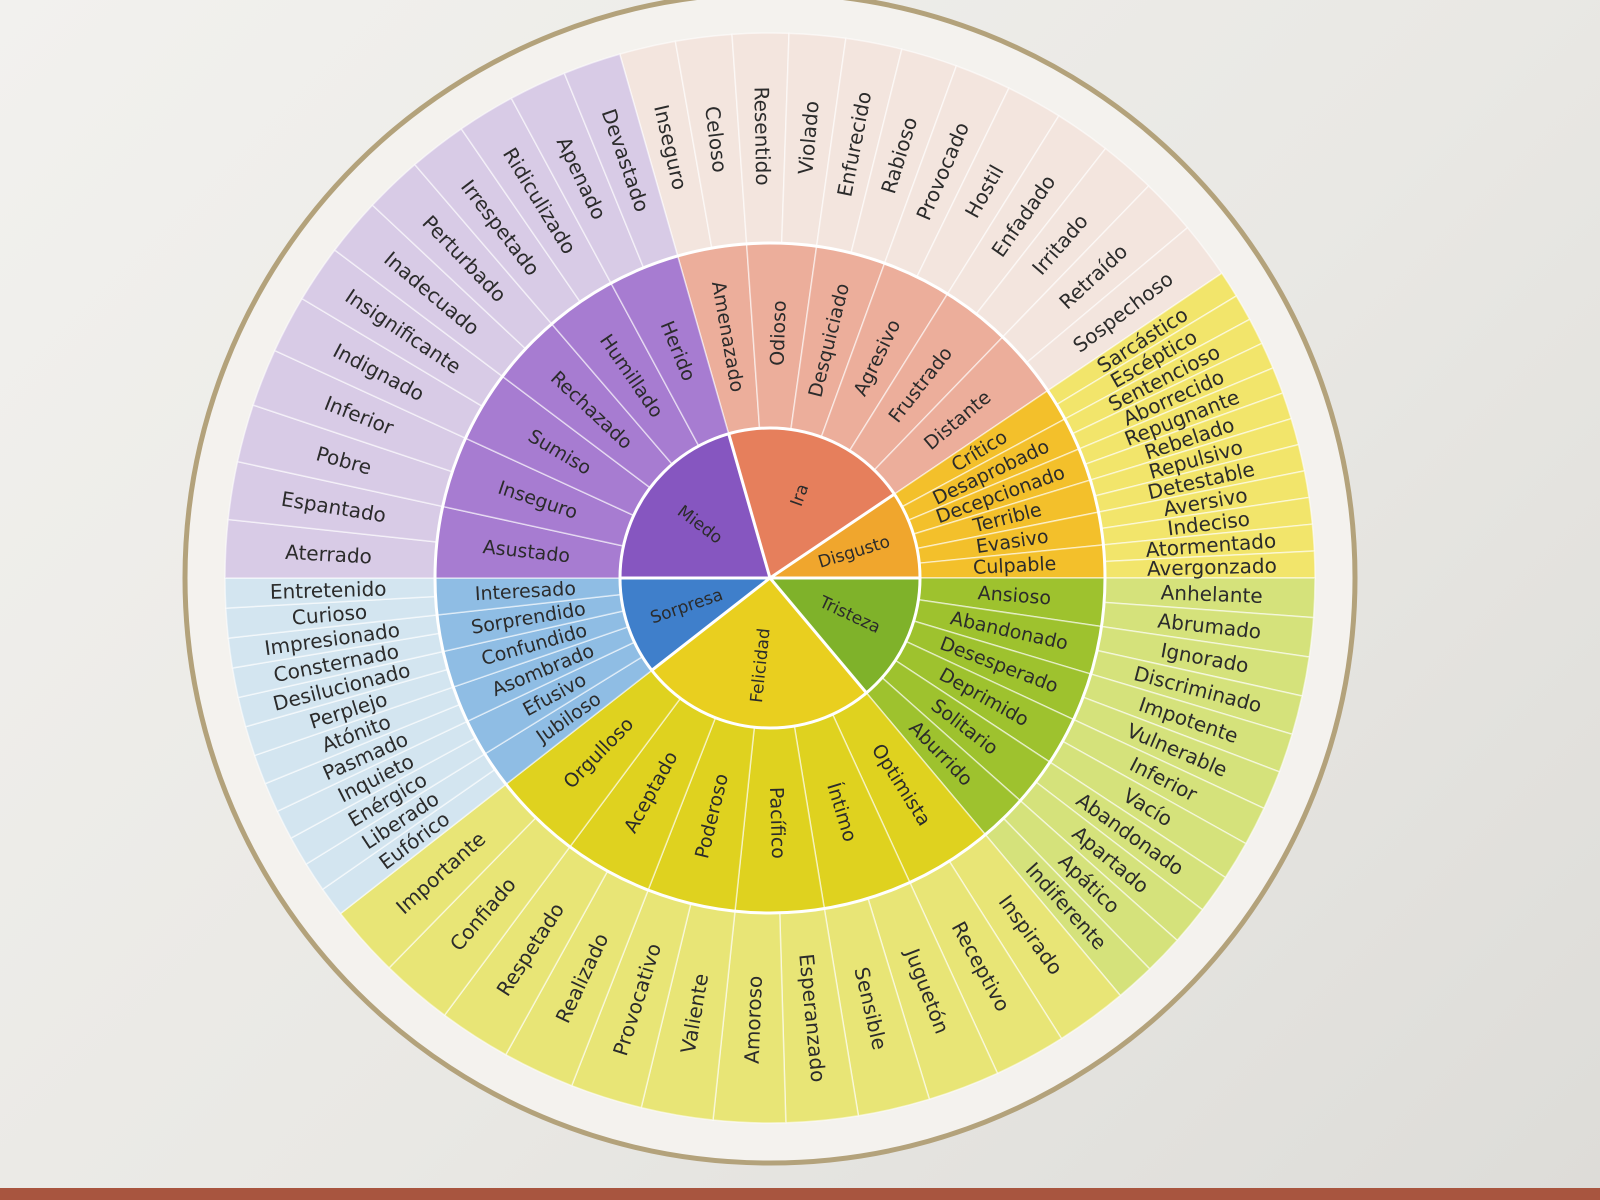 The height and width of the screenshot is (1200, 1600). What do you see at coordinates (329, 554) in the screenshot?
I see `outer-label: Aterrado` at bounding box center [329, 554].